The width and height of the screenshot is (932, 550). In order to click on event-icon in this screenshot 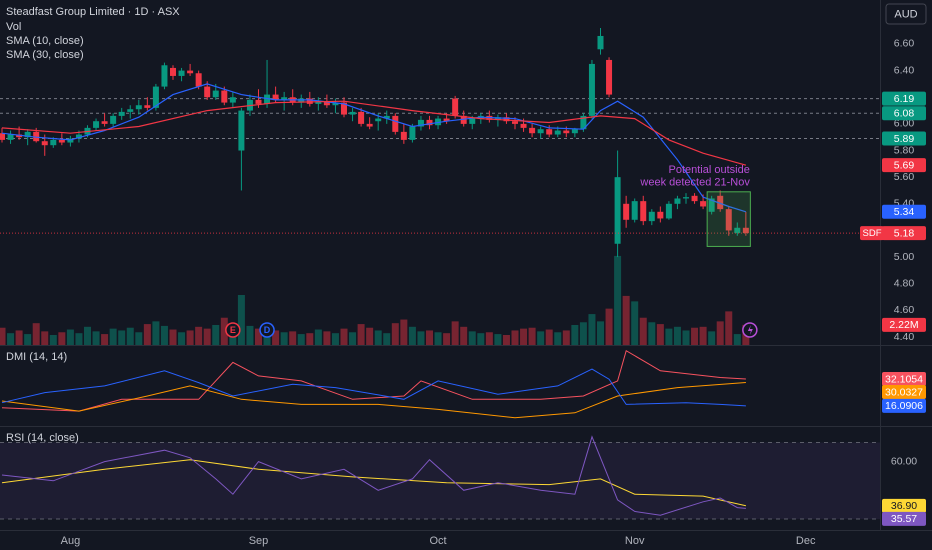, I will do `click(750, 330)`.